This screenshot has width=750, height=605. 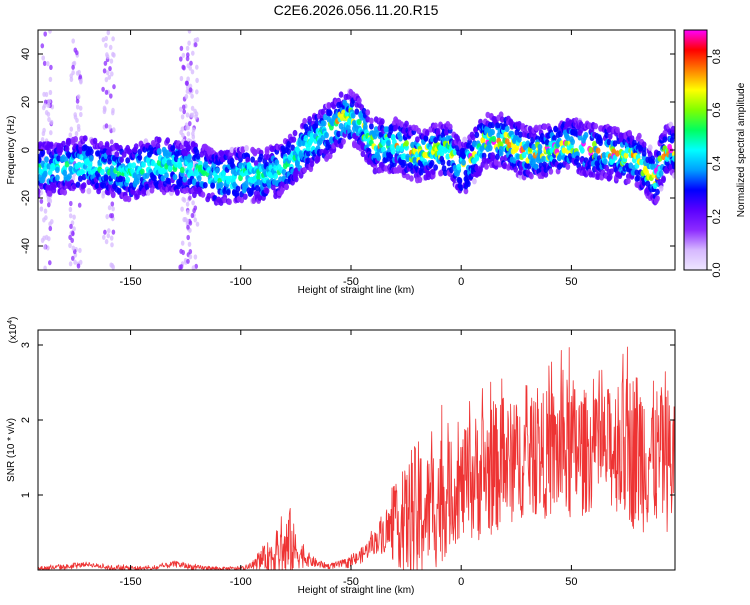 What do you see at coordinates (131, 582) in the screenshot?
I see `x-tick-label: -150` at bounding box center [131, 582].